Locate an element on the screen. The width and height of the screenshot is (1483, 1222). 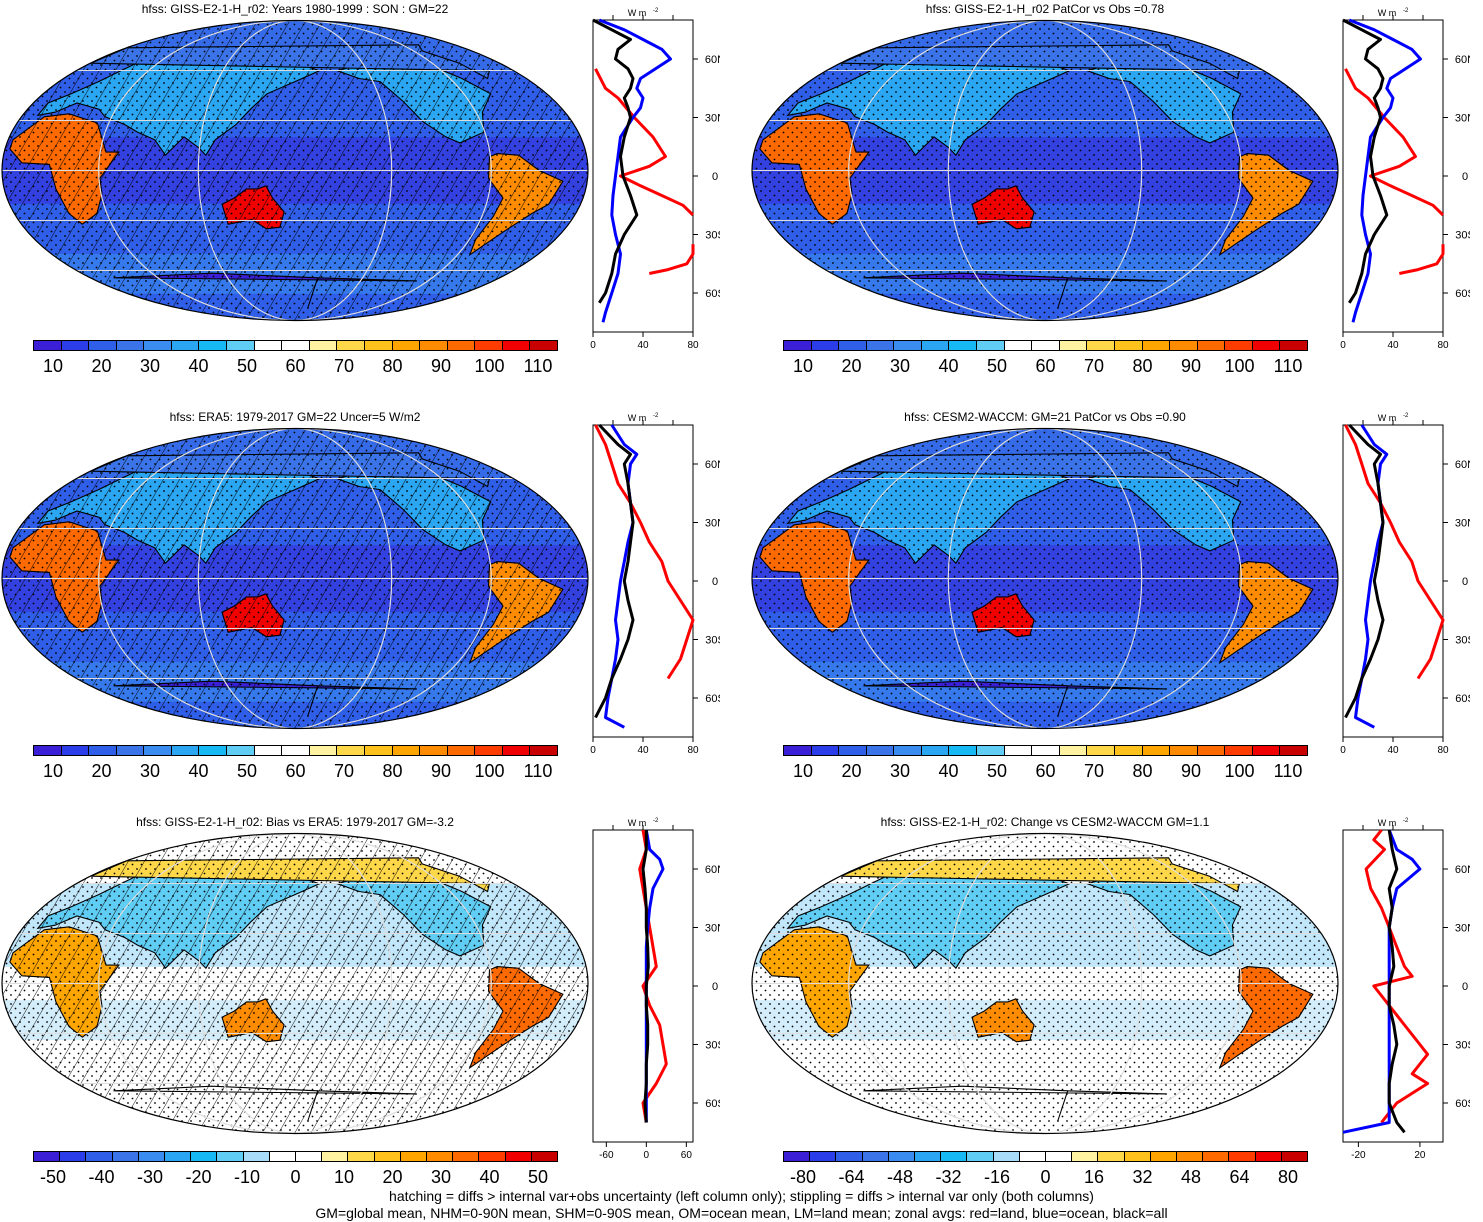
map-border is located at coordinates (295, 983).